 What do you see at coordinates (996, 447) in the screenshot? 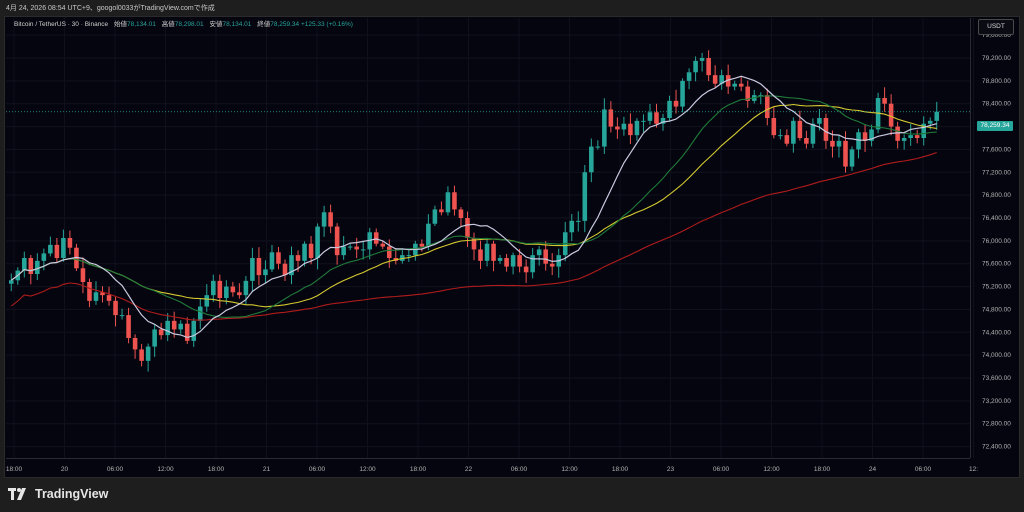
I see `y-tick-label: 72,400.00` at bounding box center [996, 447].